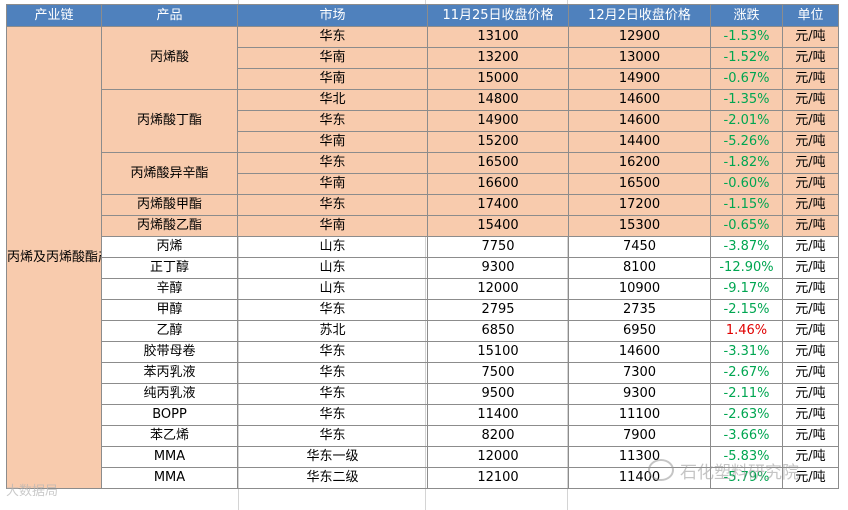 This screenshot has height=510, width=848. What do you see at coordinates (639, 457) in the screenshot?
I see `price-dec2-cell: 11300` at bounding box center [639, 457].